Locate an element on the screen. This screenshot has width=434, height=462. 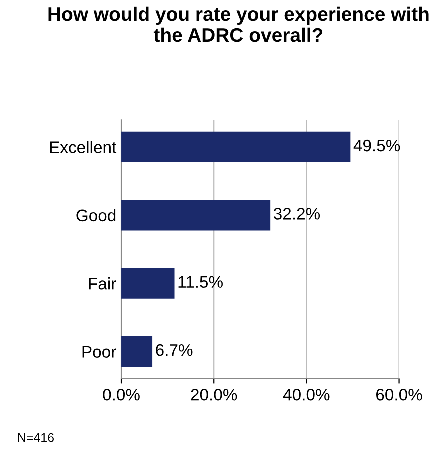
data-label: 49.5% is located at coordinates (377, 146).